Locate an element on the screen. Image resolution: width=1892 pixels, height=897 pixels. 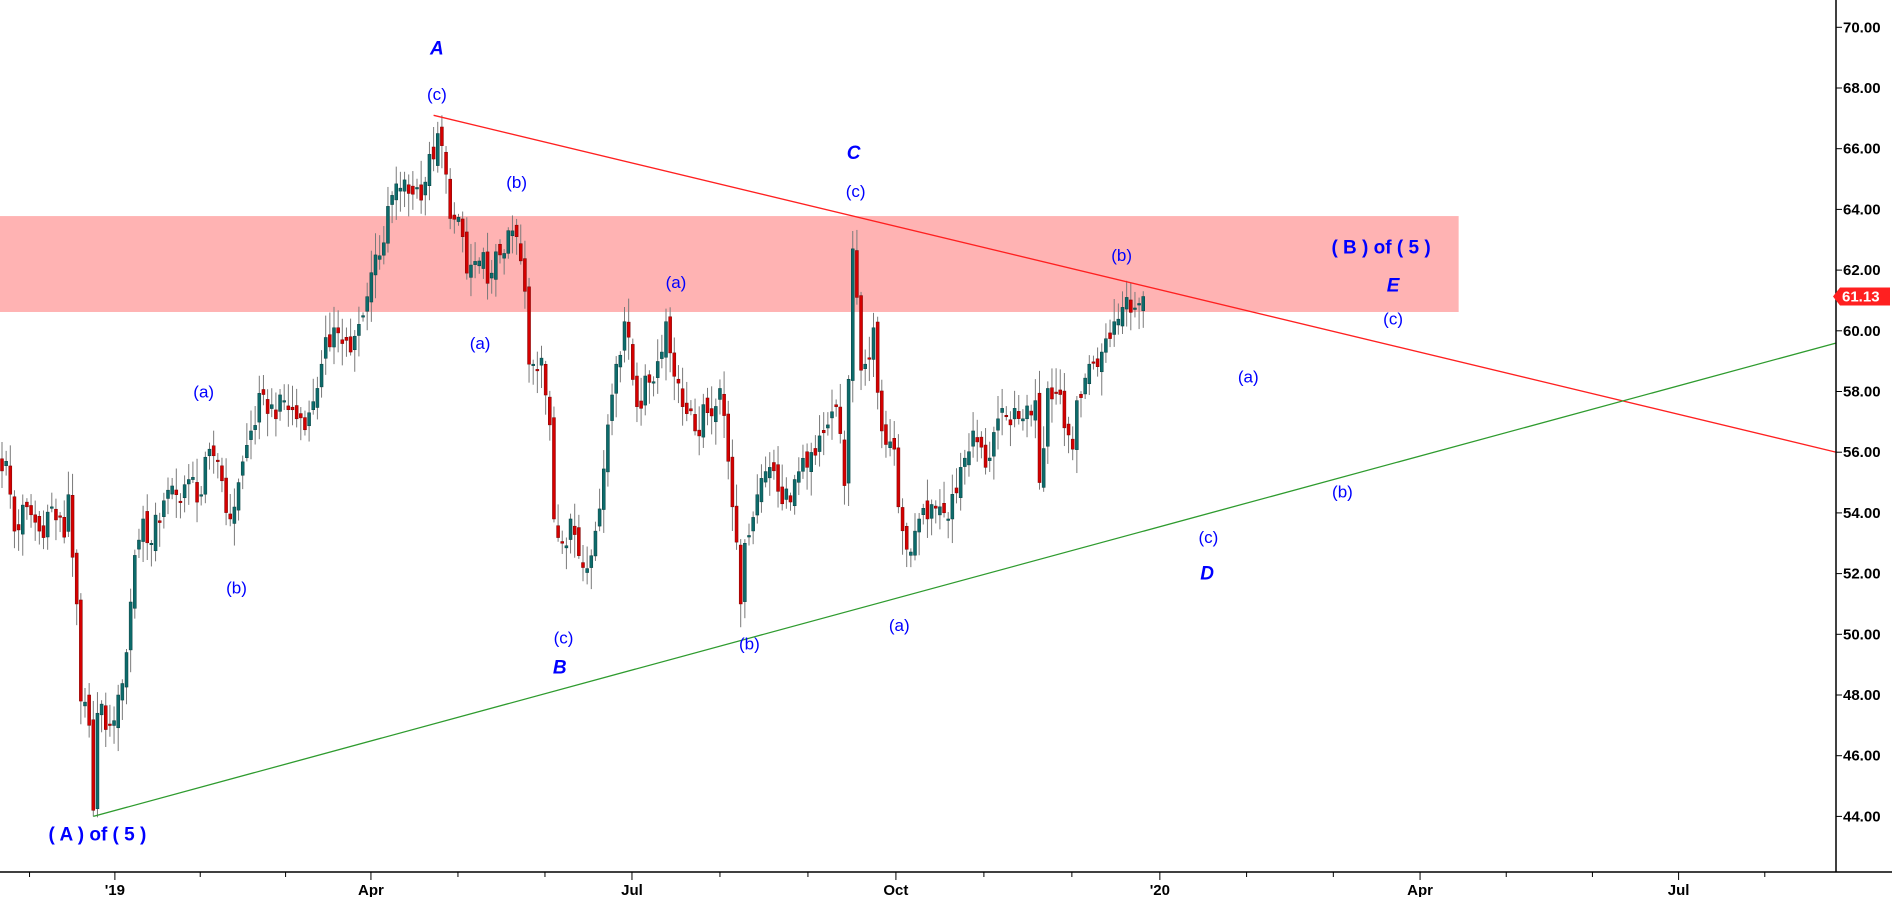
x-tick-label: Oct is located at coordinates (895, 889).